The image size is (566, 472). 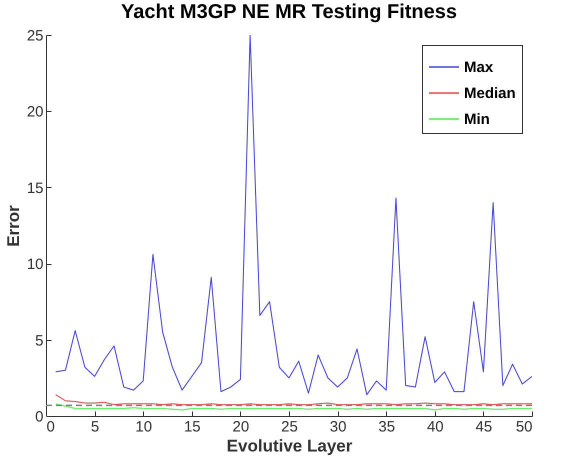 What do you see at coordinates (13, 225) in the screenshot?
I see `y-axis-title: Error` at bounding box center [13, 225].